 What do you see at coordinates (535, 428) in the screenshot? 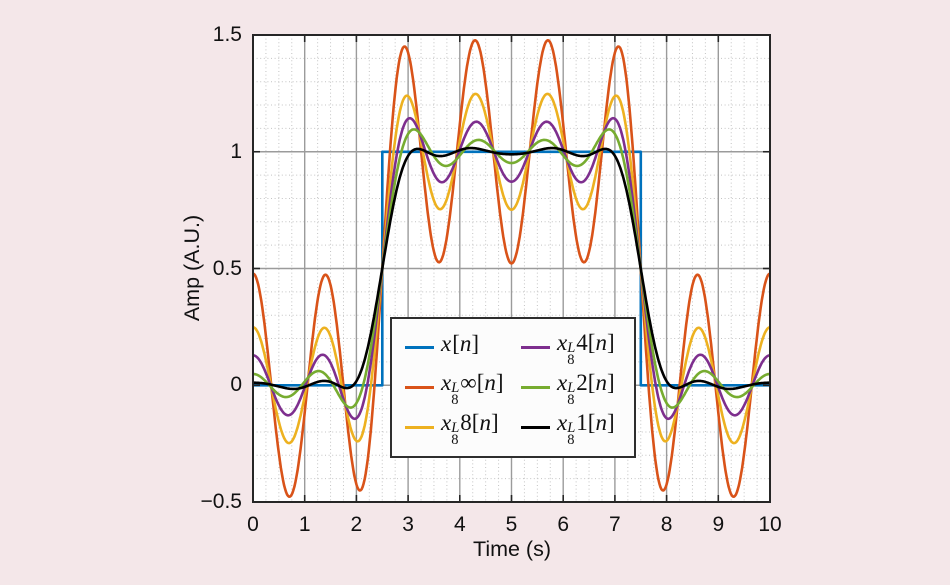
I see `legend-swatch-x8L1` at bounding box center [535, 428].